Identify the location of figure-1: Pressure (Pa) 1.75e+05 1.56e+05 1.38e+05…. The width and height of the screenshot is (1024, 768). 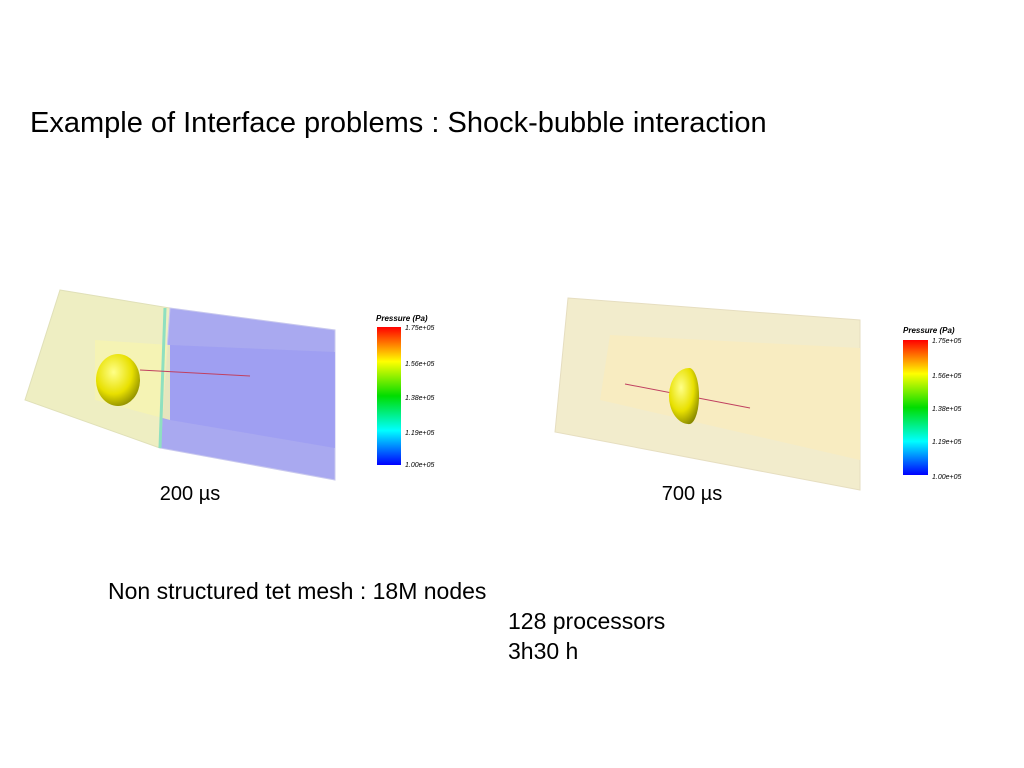
(229, 397).